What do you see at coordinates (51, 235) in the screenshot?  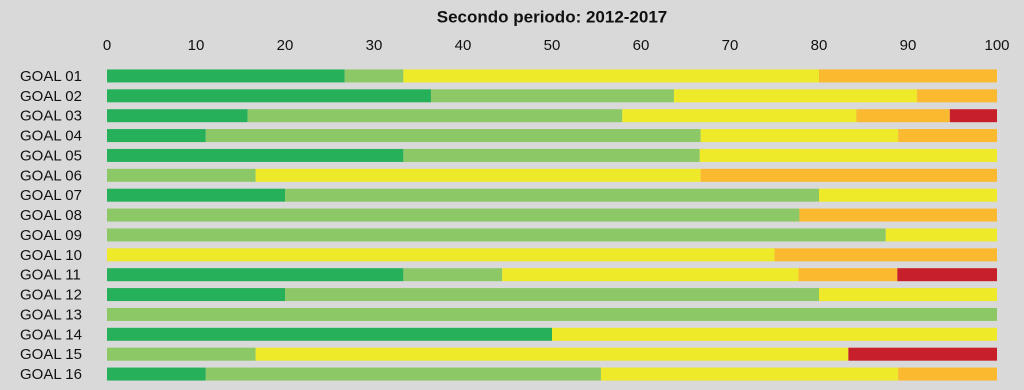 I see `y-tick-label: GOAL 09` at bounding box center [51, 235].